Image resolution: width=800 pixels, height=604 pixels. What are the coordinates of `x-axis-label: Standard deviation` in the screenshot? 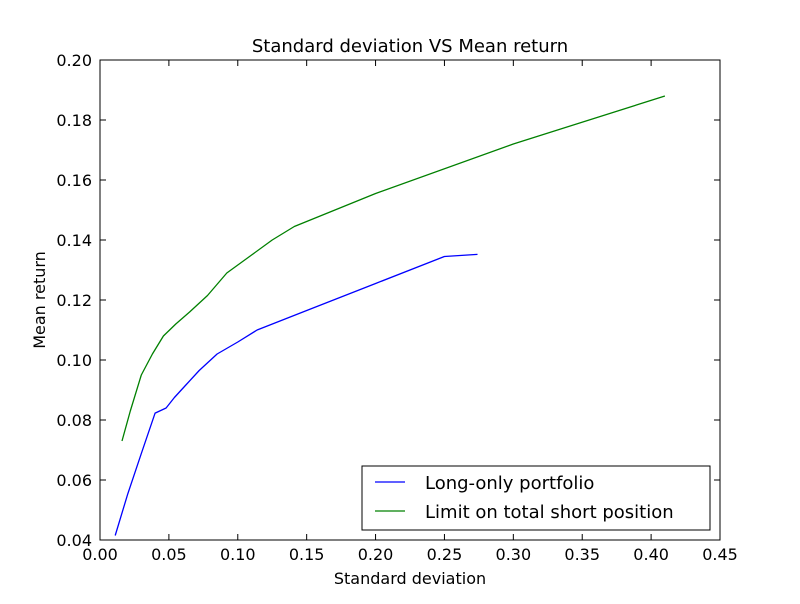 It's located at (410, 578).